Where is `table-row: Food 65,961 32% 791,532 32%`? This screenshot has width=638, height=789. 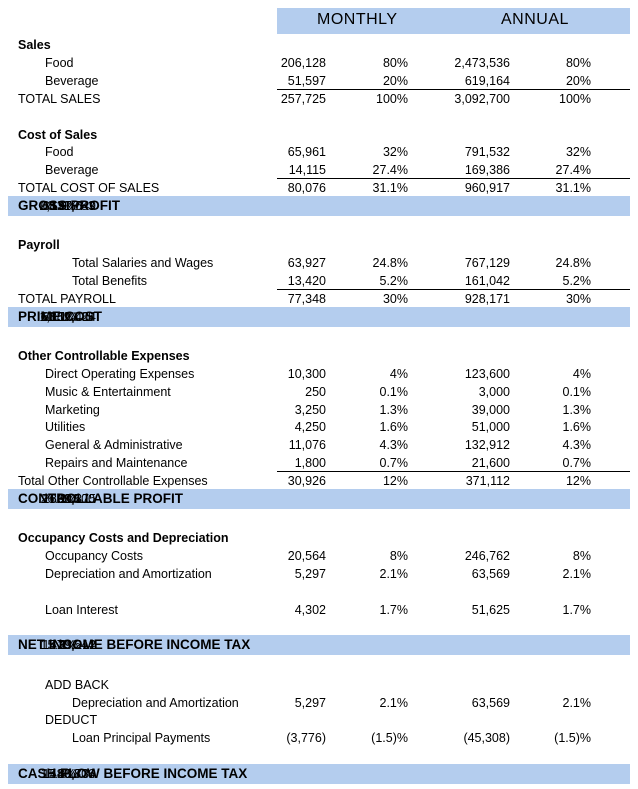
table-row: Food 65,961 32% 791,532 32% is located at coordinates (319, 152).